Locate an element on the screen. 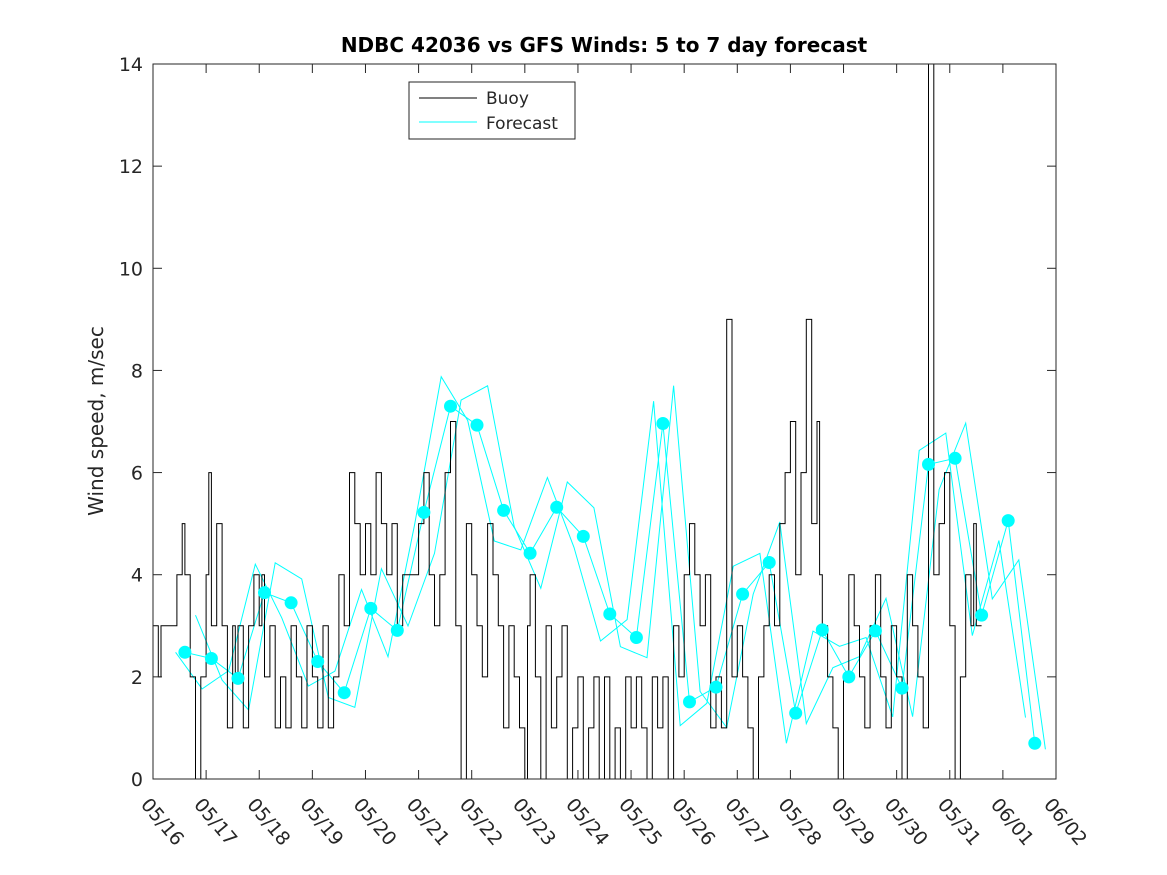 The image size is (1167, 875). y-tick-label: 0 is located at coordinates (137, 780).